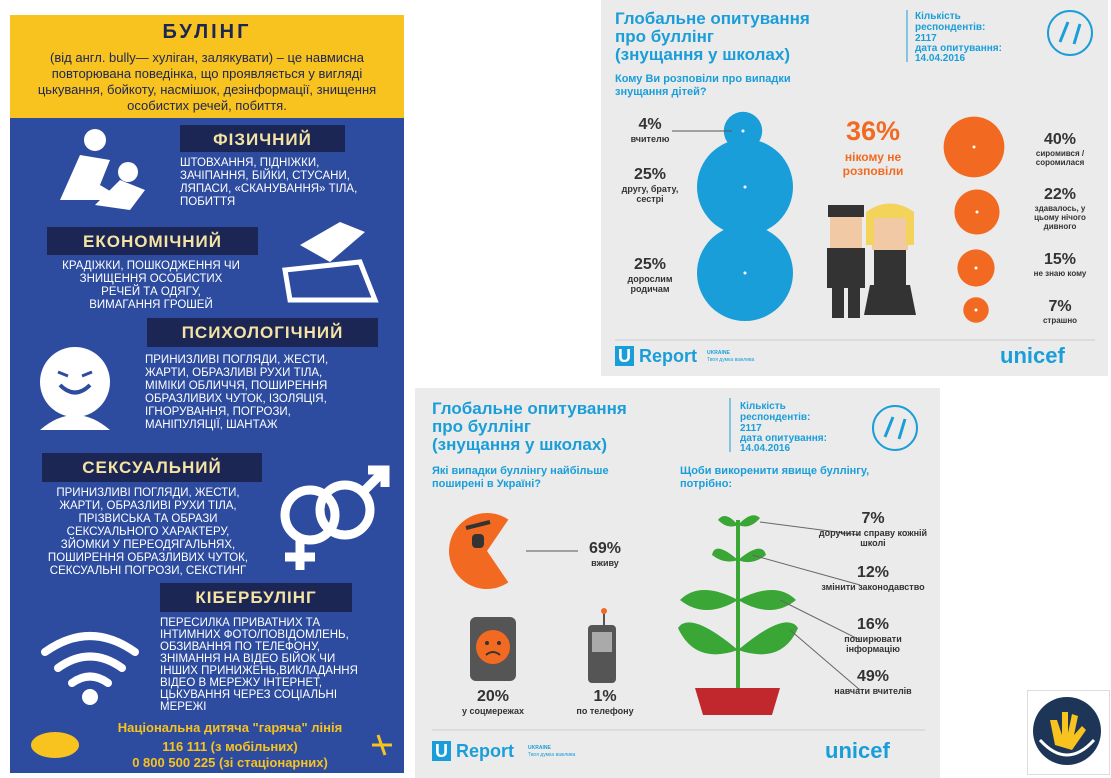  I want to click on text-line: КРАДІЖКИ, ПОШКОДЖЕННЯ ЧИ, so click(151, 266).